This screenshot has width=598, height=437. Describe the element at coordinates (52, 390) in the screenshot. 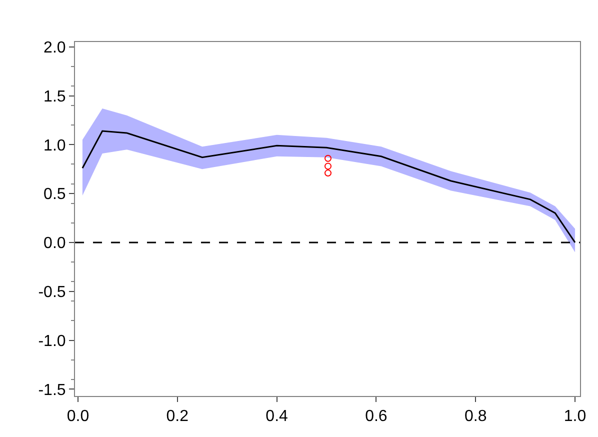

I see `y-tick-label: -1.5` at that location.